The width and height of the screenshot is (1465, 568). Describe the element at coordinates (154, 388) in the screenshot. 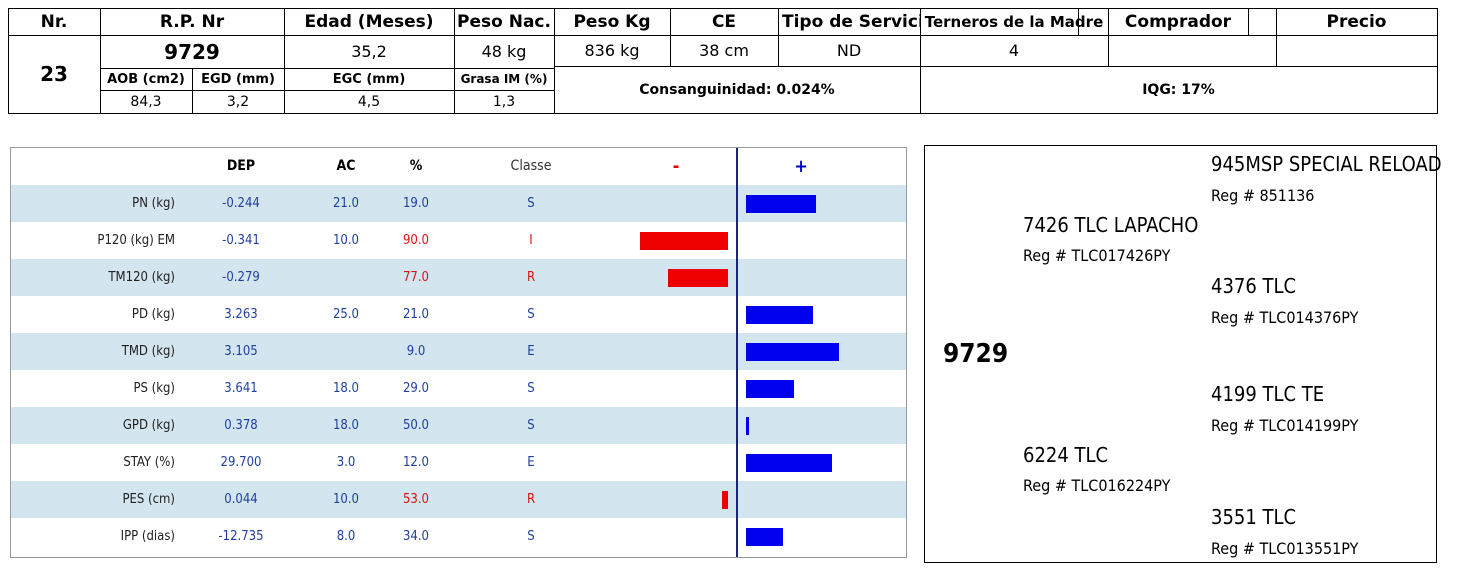

I see `trait-label: PS (kg)` at that location.